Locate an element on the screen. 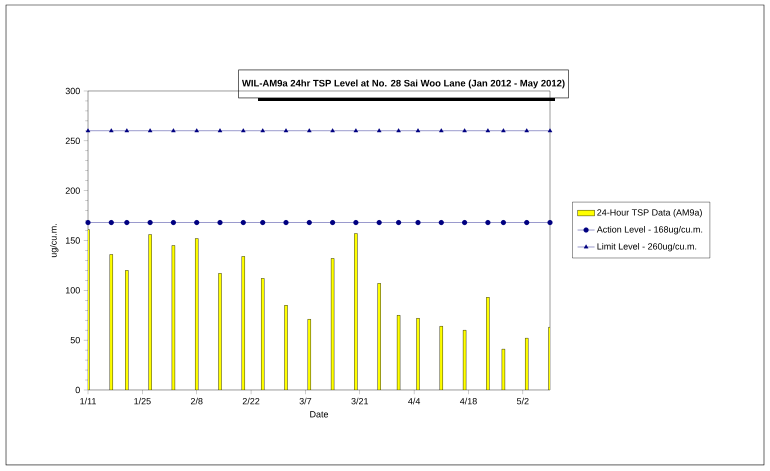 This screenshot has width=770, height=471. x-tick-label: 3/7 is located at coordinates (306, 401).